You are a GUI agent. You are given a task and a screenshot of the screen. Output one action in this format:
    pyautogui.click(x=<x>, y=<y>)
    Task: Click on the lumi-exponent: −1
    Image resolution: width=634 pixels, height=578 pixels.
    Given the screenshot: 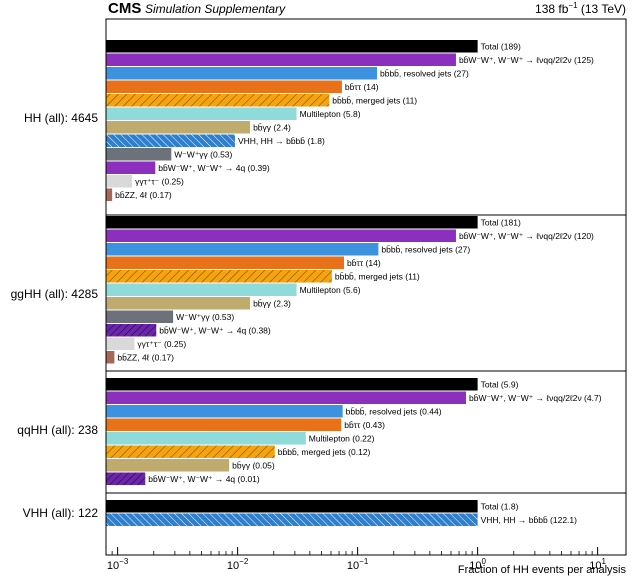 What is the action you would take?
    pyautogui.click(x=573, y=5)
    